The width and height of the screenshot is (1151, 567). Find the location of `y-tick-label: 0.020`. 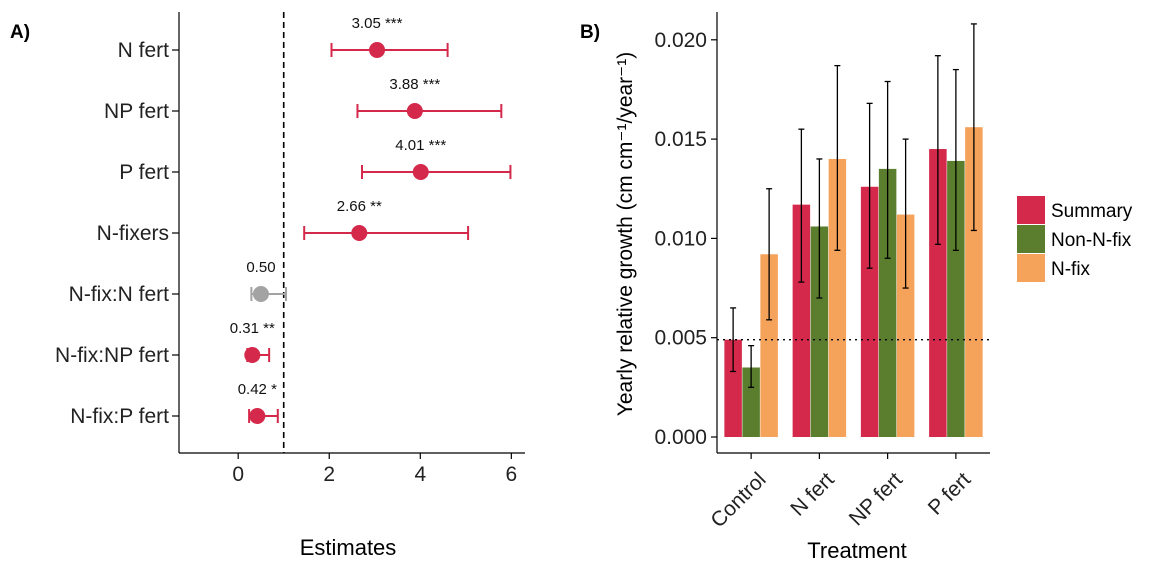

y-tick-label: 0.020 is located at coordinates (680, 40).